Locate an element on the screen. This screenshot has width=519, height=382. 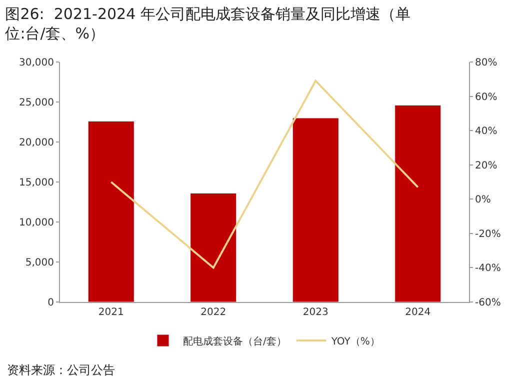
y2-tick-label: 80% is located at coordinates (486, 63).